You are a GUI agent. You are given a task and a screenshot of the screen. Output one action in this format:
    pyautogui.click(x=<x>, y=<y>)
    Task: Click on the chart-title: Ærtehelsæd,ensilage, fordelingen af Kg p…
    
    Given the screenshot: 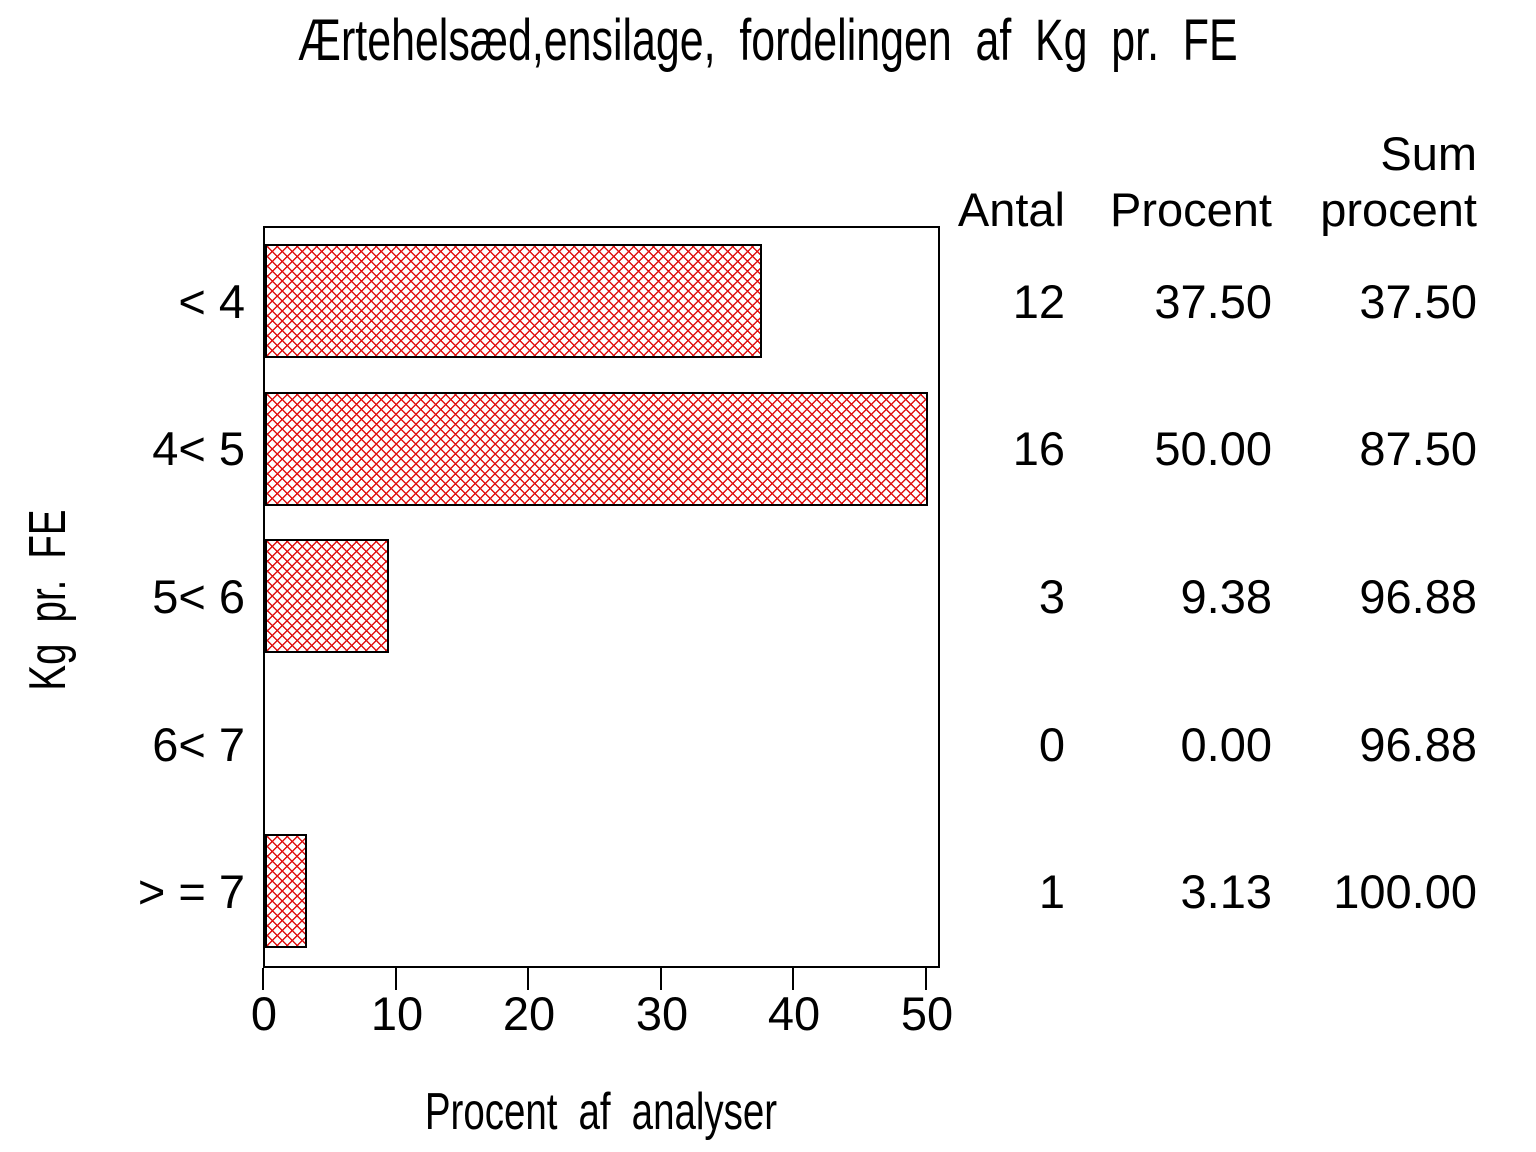 What is the action you would take?
    pyautogui.click(x=768, y=41)
    